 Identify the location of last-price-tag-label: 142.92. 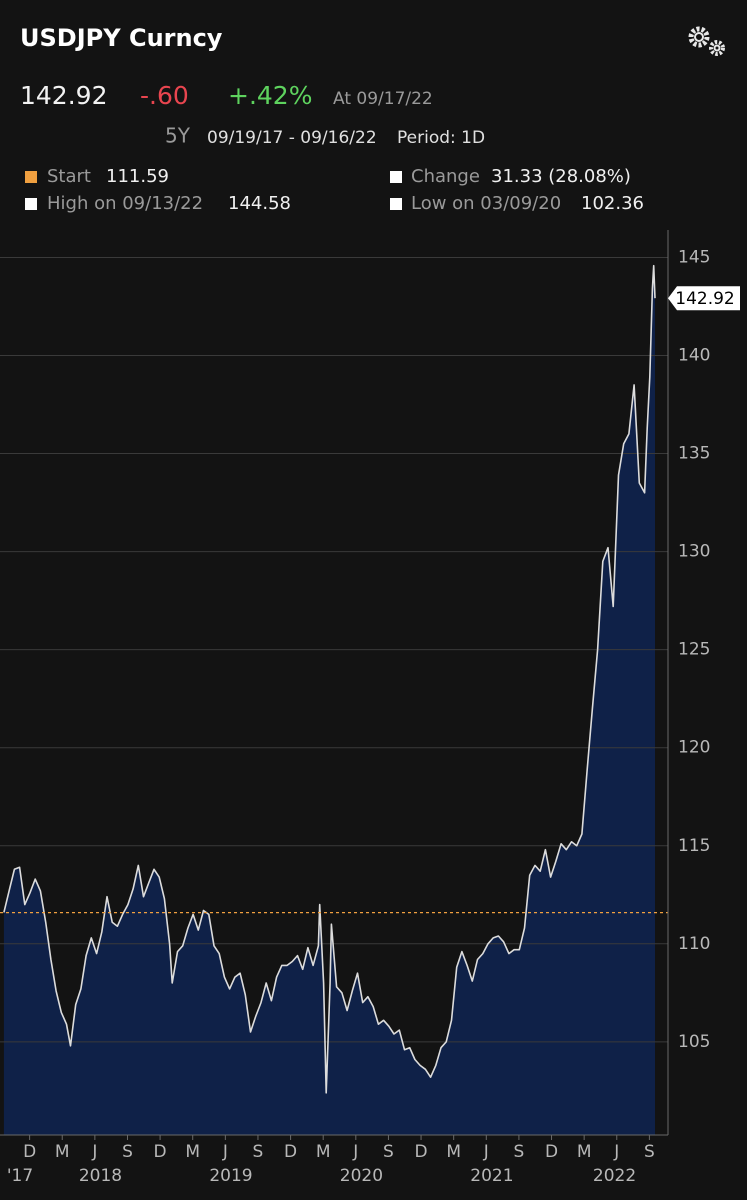
(704, 299).